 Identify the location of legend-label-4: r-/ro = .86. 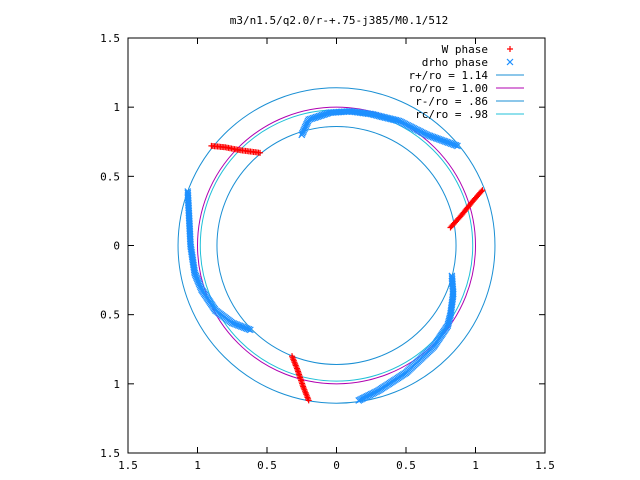
(451, 101).